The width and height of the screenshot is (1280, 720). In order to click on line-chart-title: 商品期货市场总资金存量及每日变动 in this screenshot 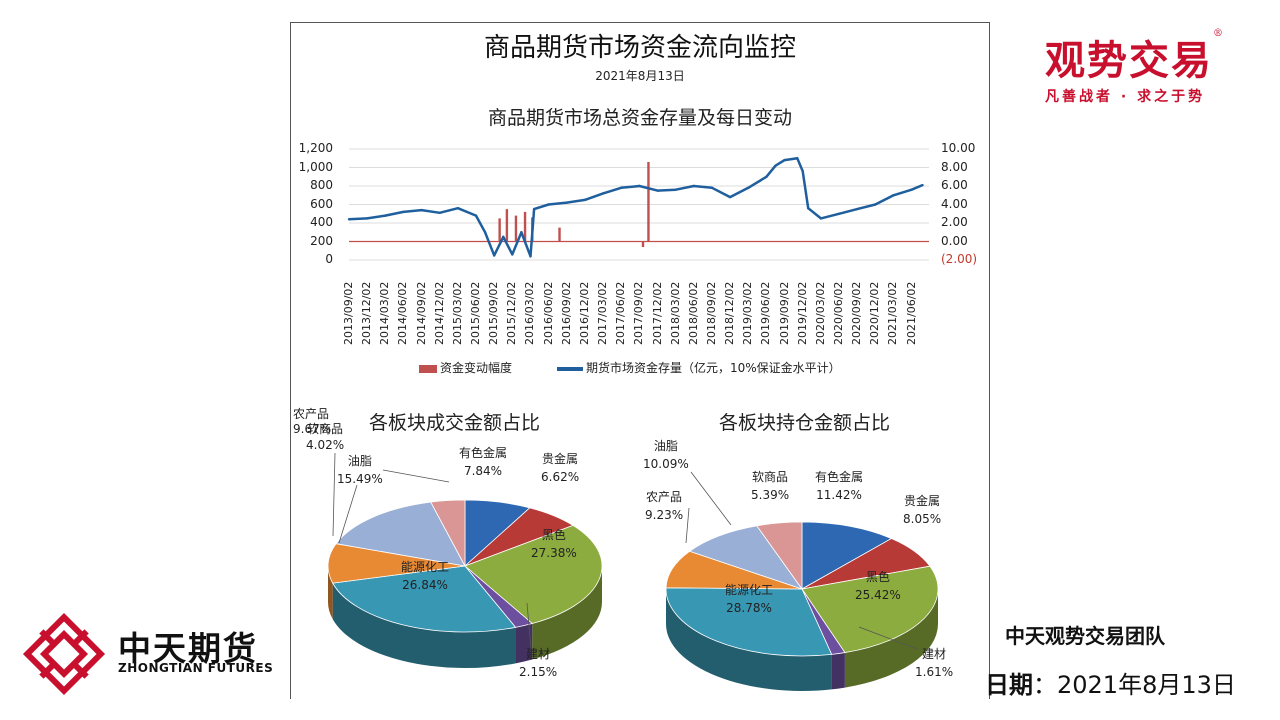, I will do `click(639, 118)`.